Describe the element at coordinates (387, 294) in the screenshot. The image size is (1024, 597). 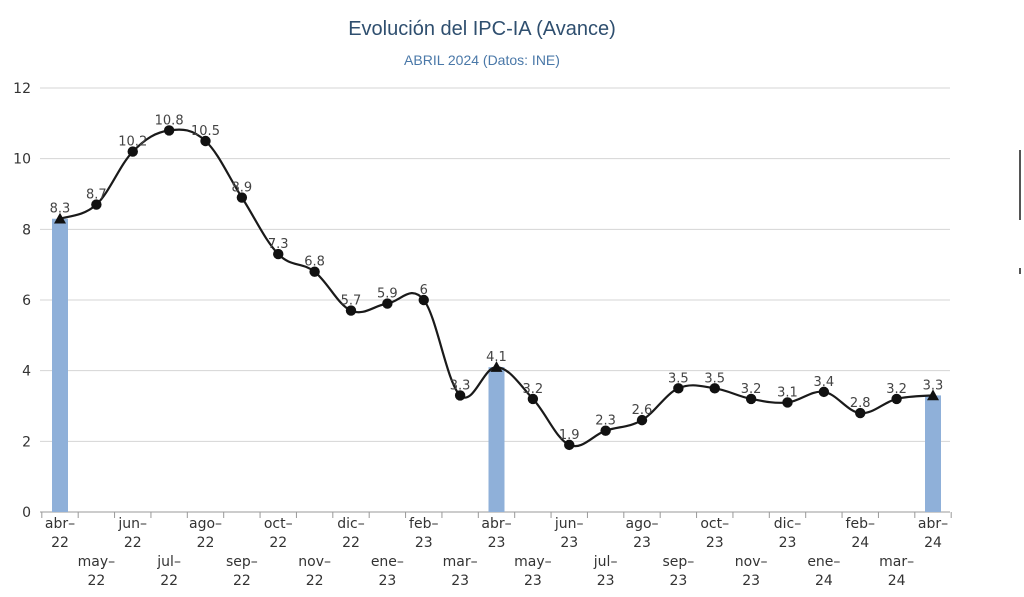
I see `data-label: 5.9` at that location.